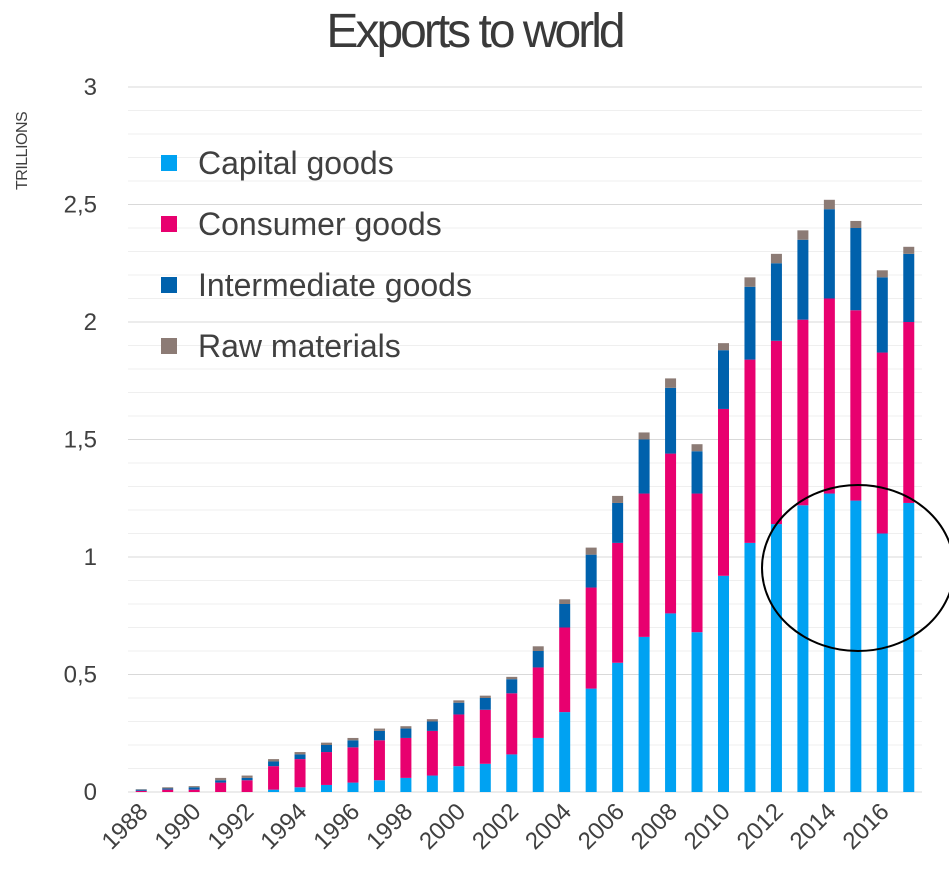 The height and width of the screenshot is (880, 949). What do you see at coordinates (335, 285) in the screenshot?
I see `legend-label: Intermediate goods` at bounding box center [335, 285].